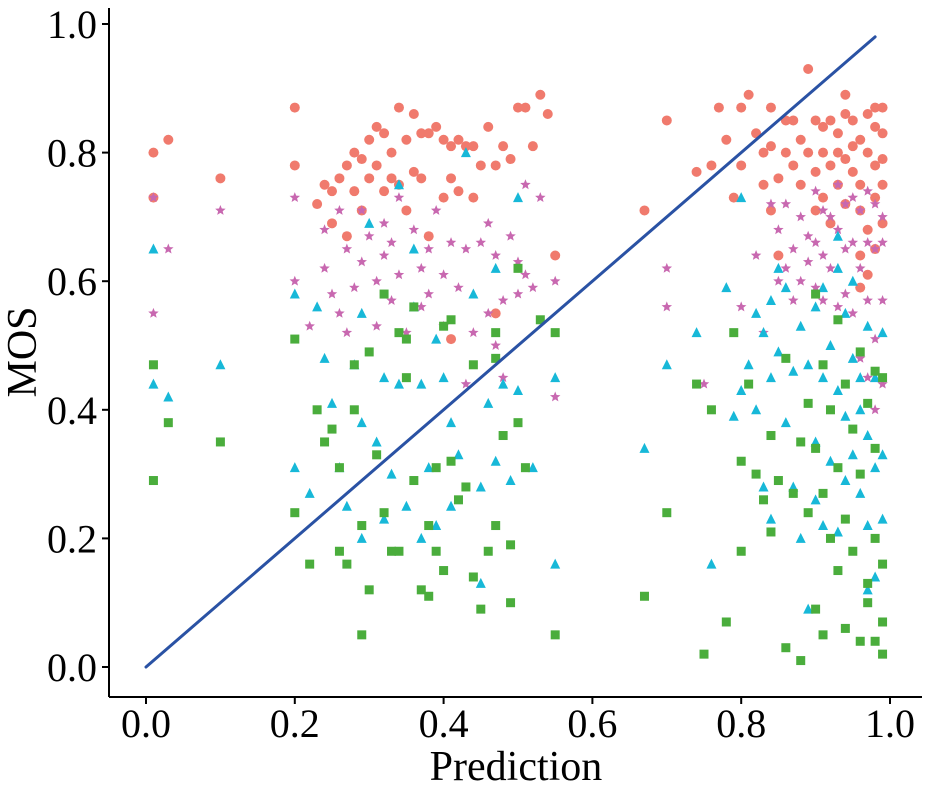 This screenshot has width=928, height=788. What do you see at coordinates (146, 723) in the screenshot?
I see `x-tick-label: 0.0` at bounding box center [146, 723].